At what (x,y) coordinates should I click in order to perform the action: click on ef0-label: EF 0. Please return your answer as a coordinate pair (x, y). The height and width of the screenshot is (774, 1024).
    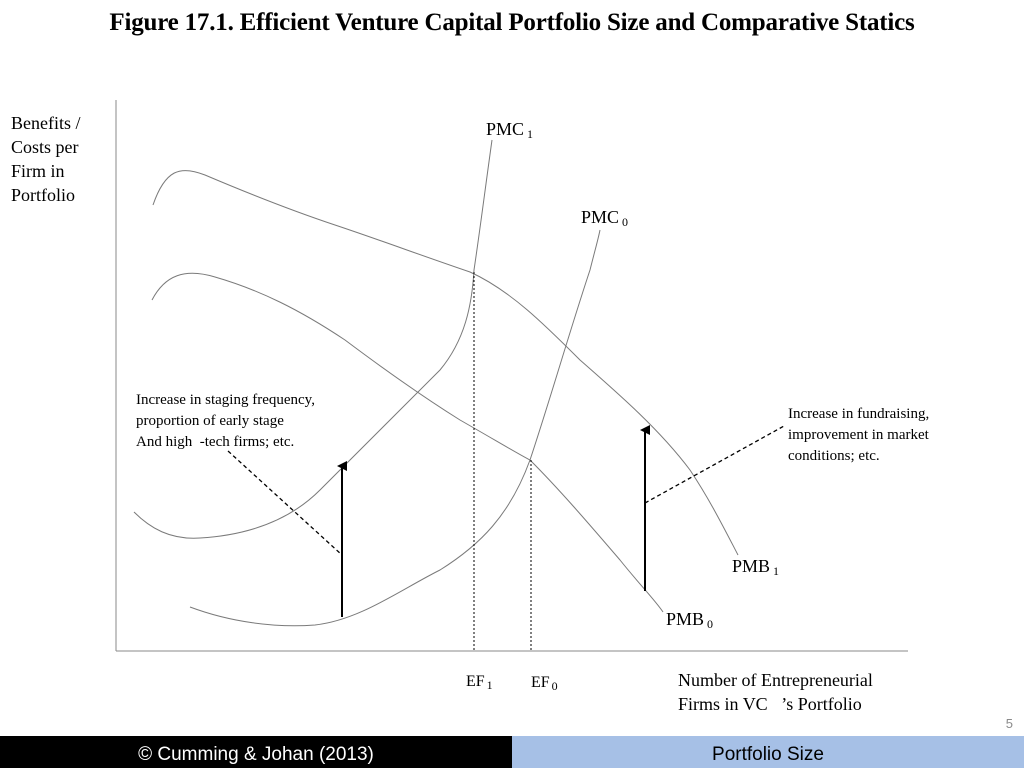
    Looking at the image, I should click on (544, 683).